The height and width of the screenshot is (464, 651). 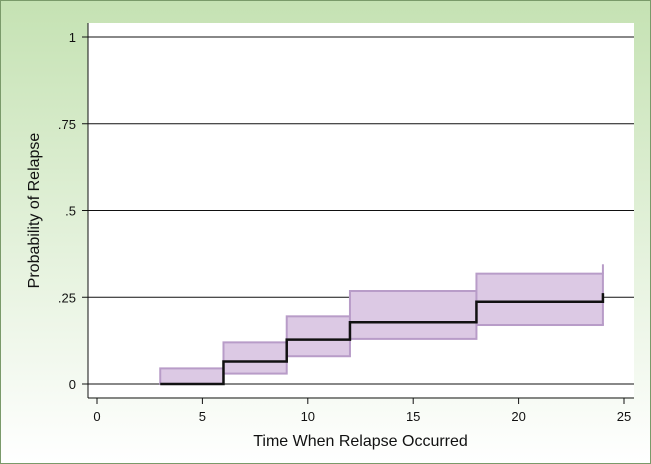 What do you see at coordinates (67, 124) in the screenshot?
I see `y-tick-label-3: .75` at bounding box center [67, 124].